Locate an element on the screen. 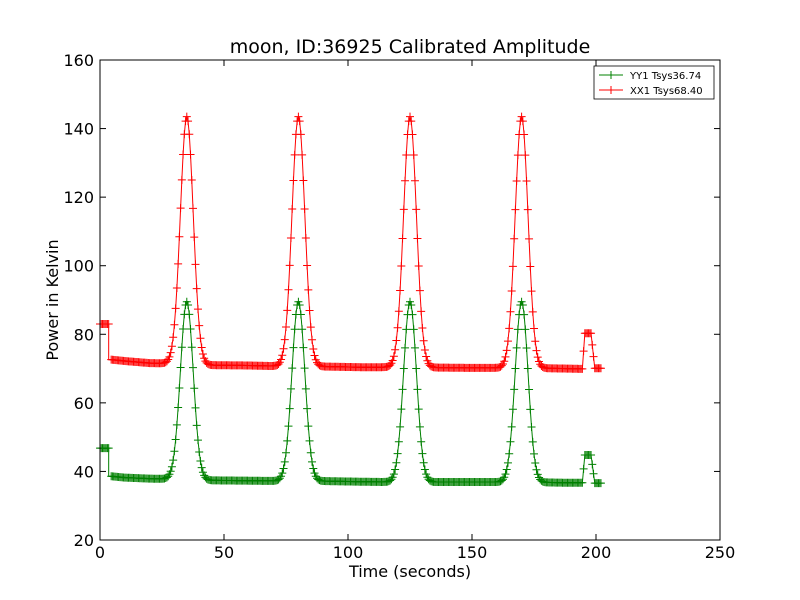  x-tick-label: 0 is located at coordinates (100, 552).